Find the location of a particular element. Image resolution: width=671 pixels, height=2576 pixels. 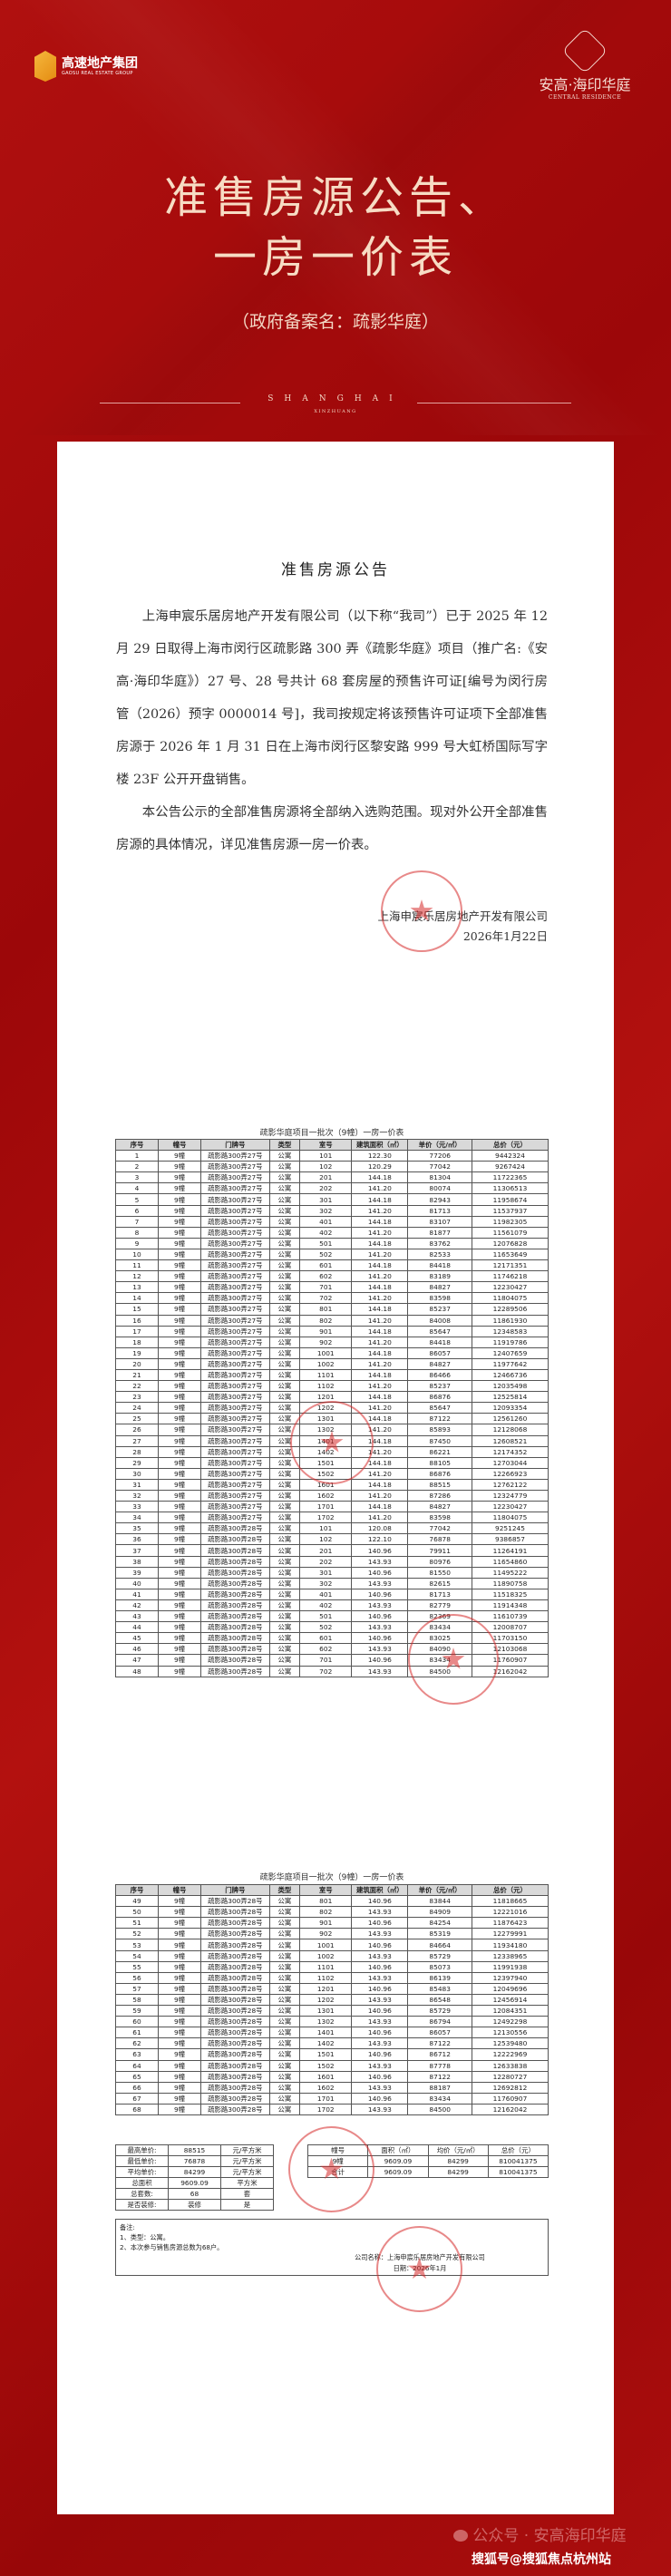

signature-date: 2026年1月22日 is located at coordinates (505, 936).